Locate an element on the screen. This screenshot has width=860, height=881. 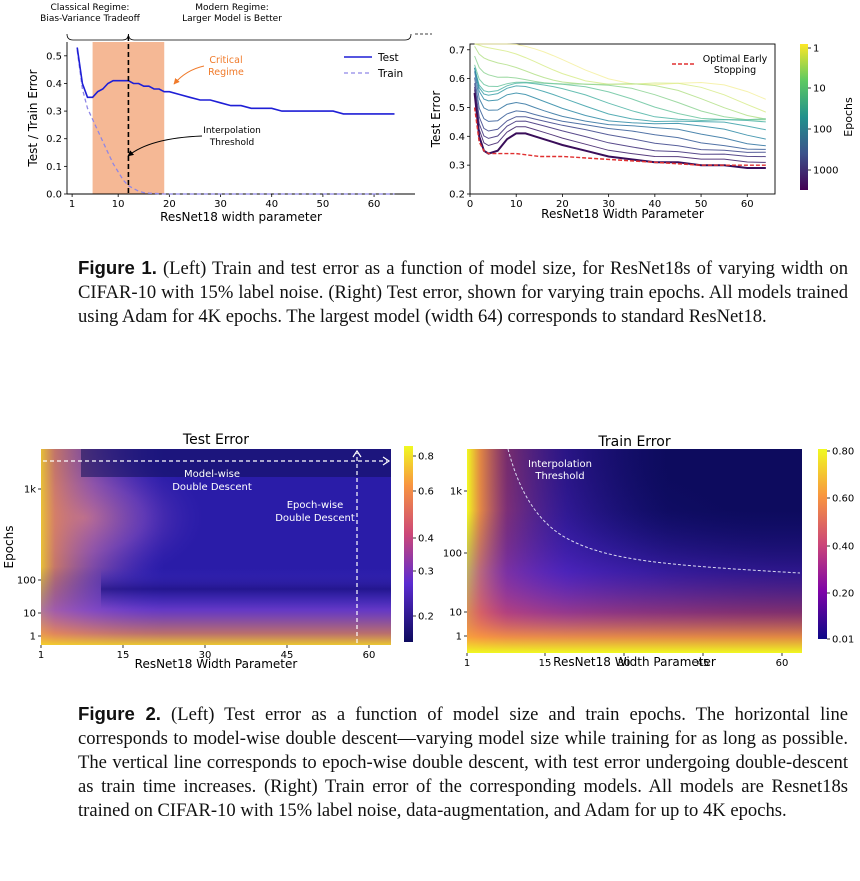
colorbar-tick-label: 10 is located at coordinates (819, 89).